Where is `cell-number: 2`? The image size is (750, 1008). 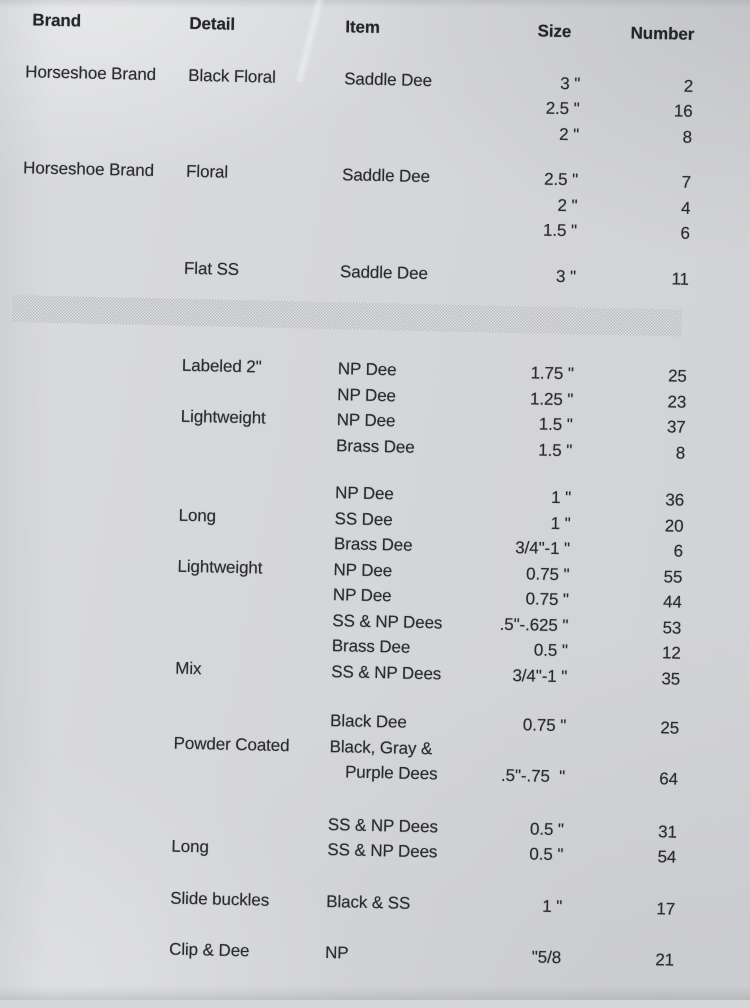 cell-number: 2 is located at coordinates (688, 86).